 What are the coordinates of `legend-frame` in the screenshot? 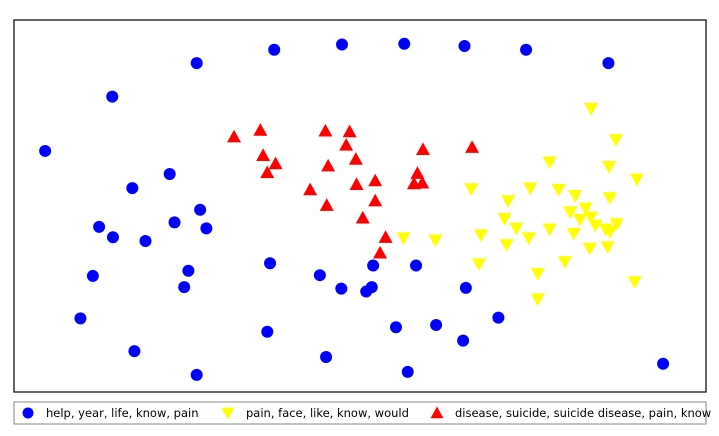 It's located at (360, 413).